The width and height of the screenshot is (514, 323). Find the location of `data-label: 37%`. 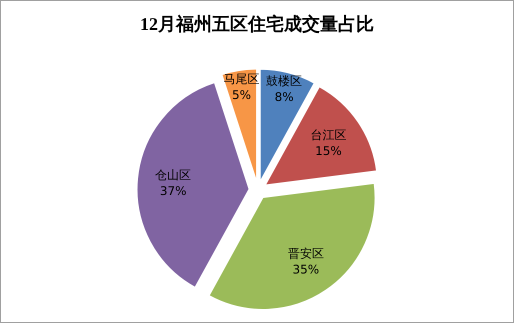

data-label: 37% is located at coordinates (173, 191).